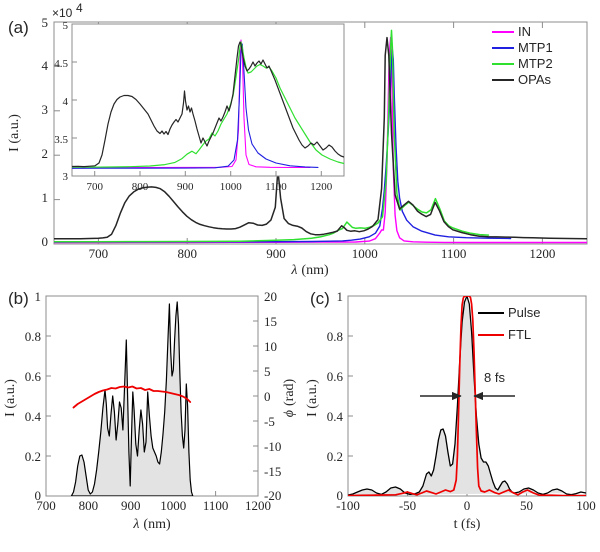  Describe the element at coordinates (270, 346) in the screenshot. I see `b-rtick-10: 10` at that location.